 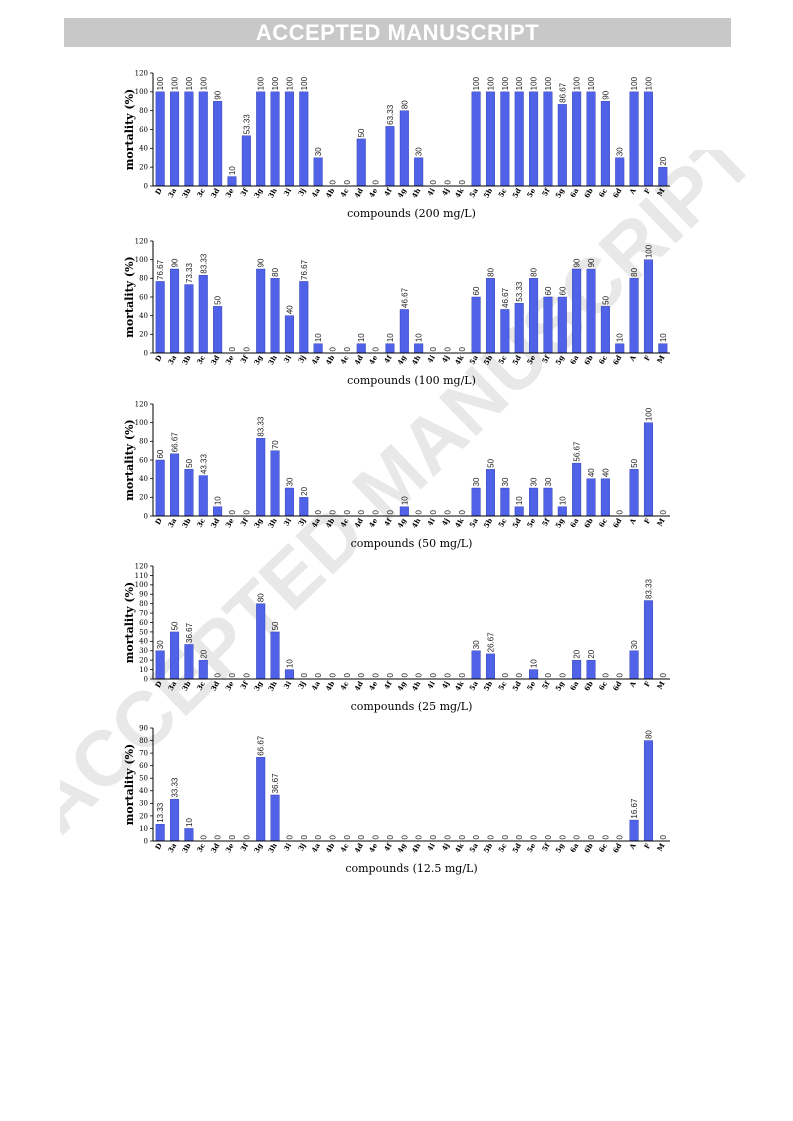 I want to click on category-label: 4f, so click(x=388, y=847).